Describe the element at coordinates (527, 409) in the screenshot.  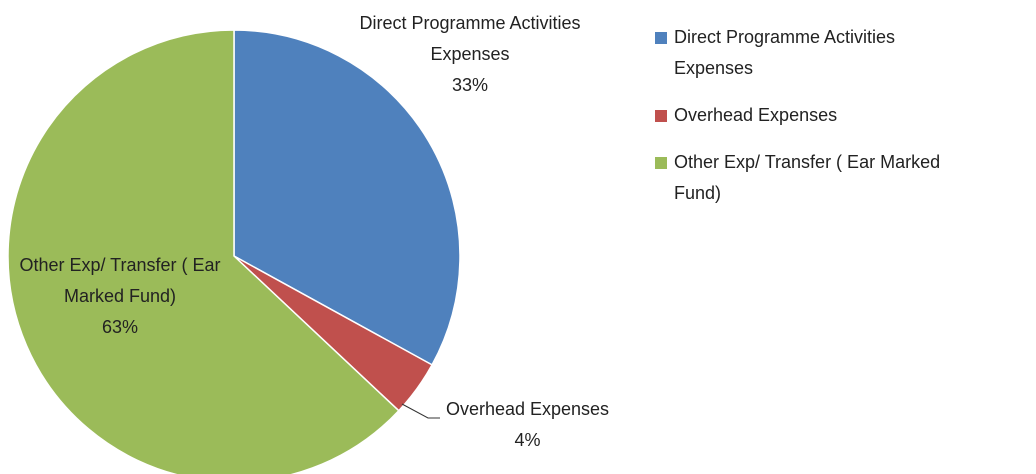
I see `data-label-category: Overhead Expenses` at that location.